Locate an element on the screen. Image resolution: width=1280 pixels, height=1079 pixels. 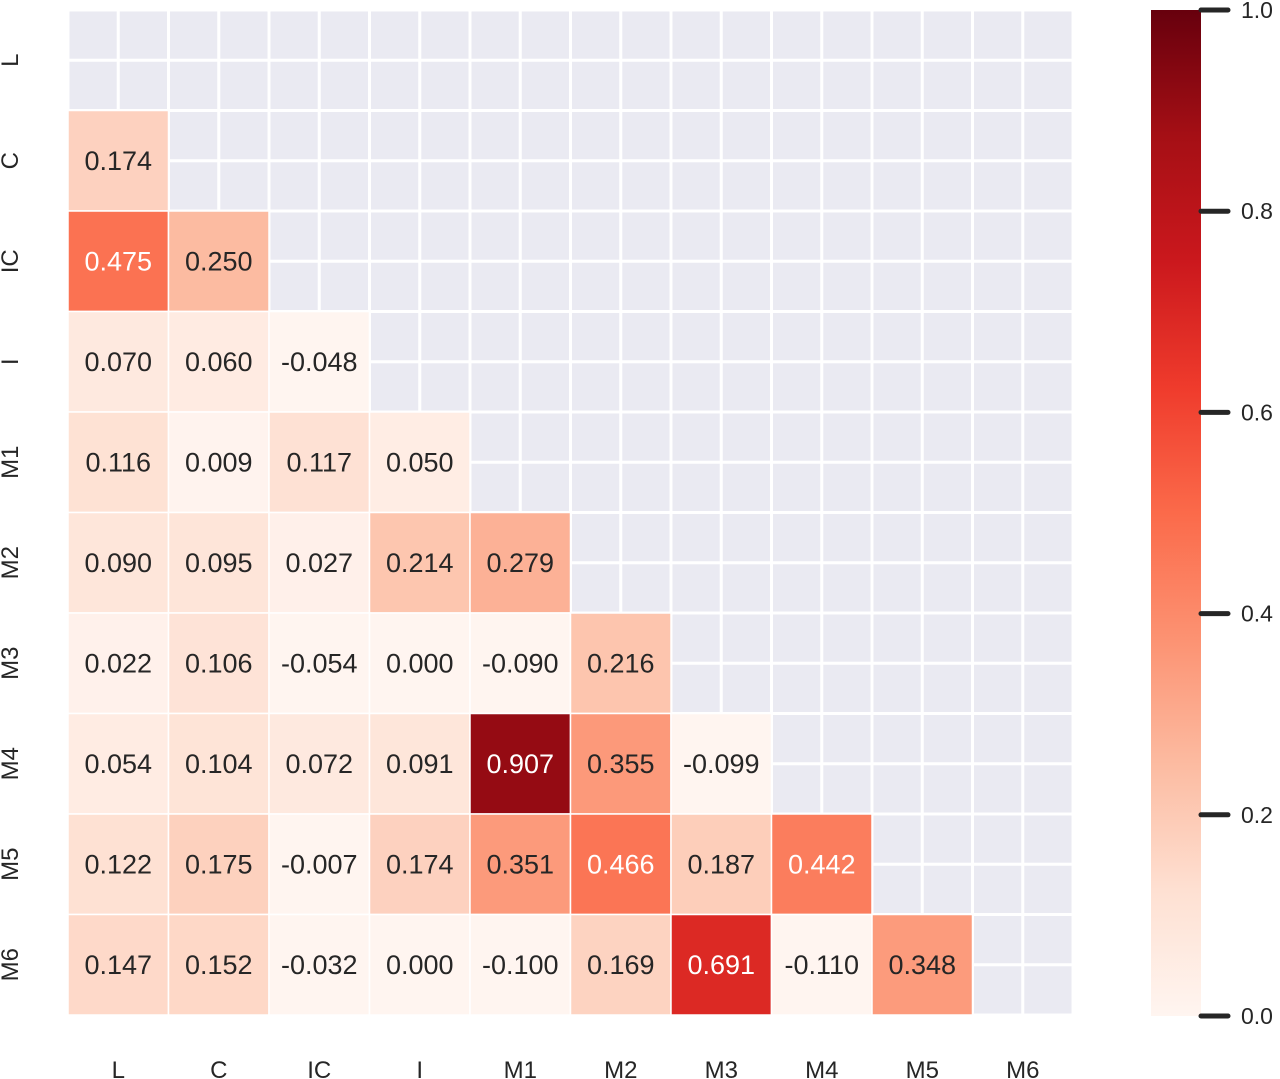
cell-value-label: 0.022 is located at coordinates (118, 663).